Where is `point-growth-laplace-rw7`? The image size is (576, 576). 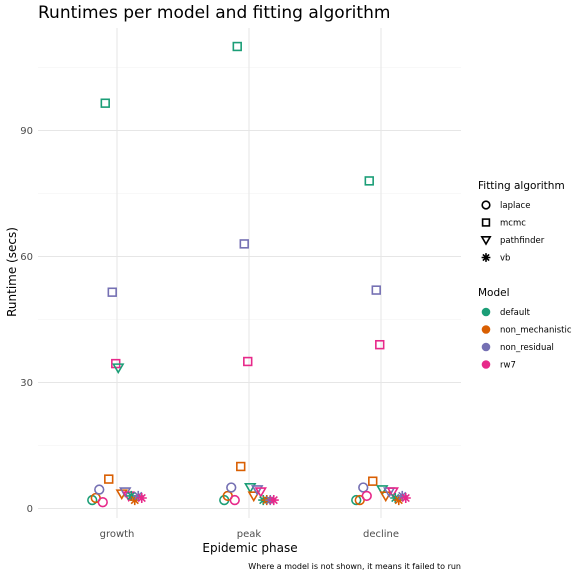
point-growth-laplace-rw7 is located at coordinates (102, 502).